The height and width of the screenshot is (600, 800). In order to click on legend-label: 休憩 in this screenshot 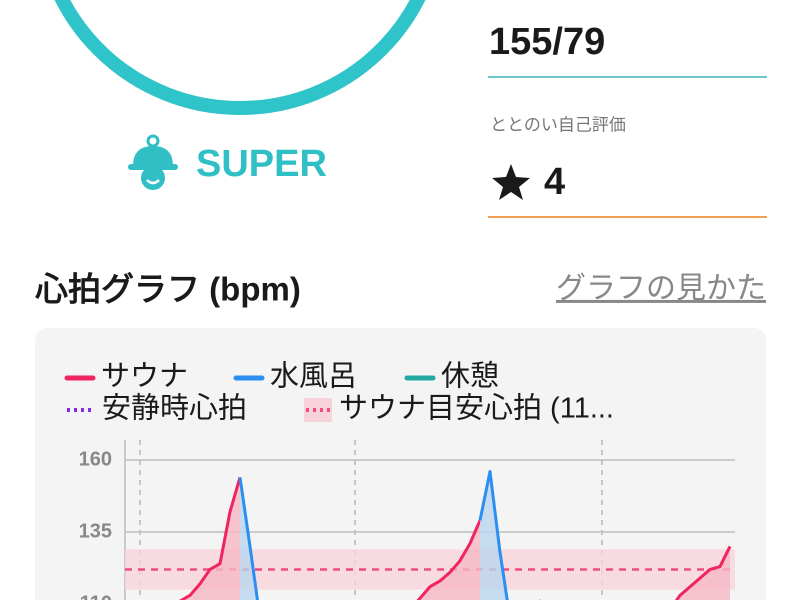, I will do `click(470, 376)`.